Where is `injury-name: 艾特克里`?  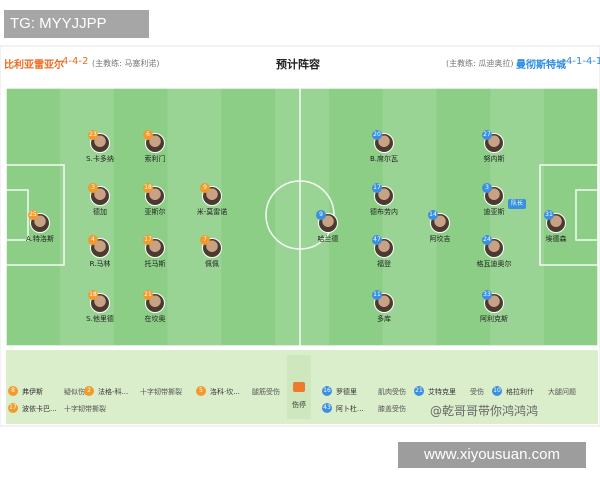
injury-name: 艾特克里 is located at coordinates (442, 392).